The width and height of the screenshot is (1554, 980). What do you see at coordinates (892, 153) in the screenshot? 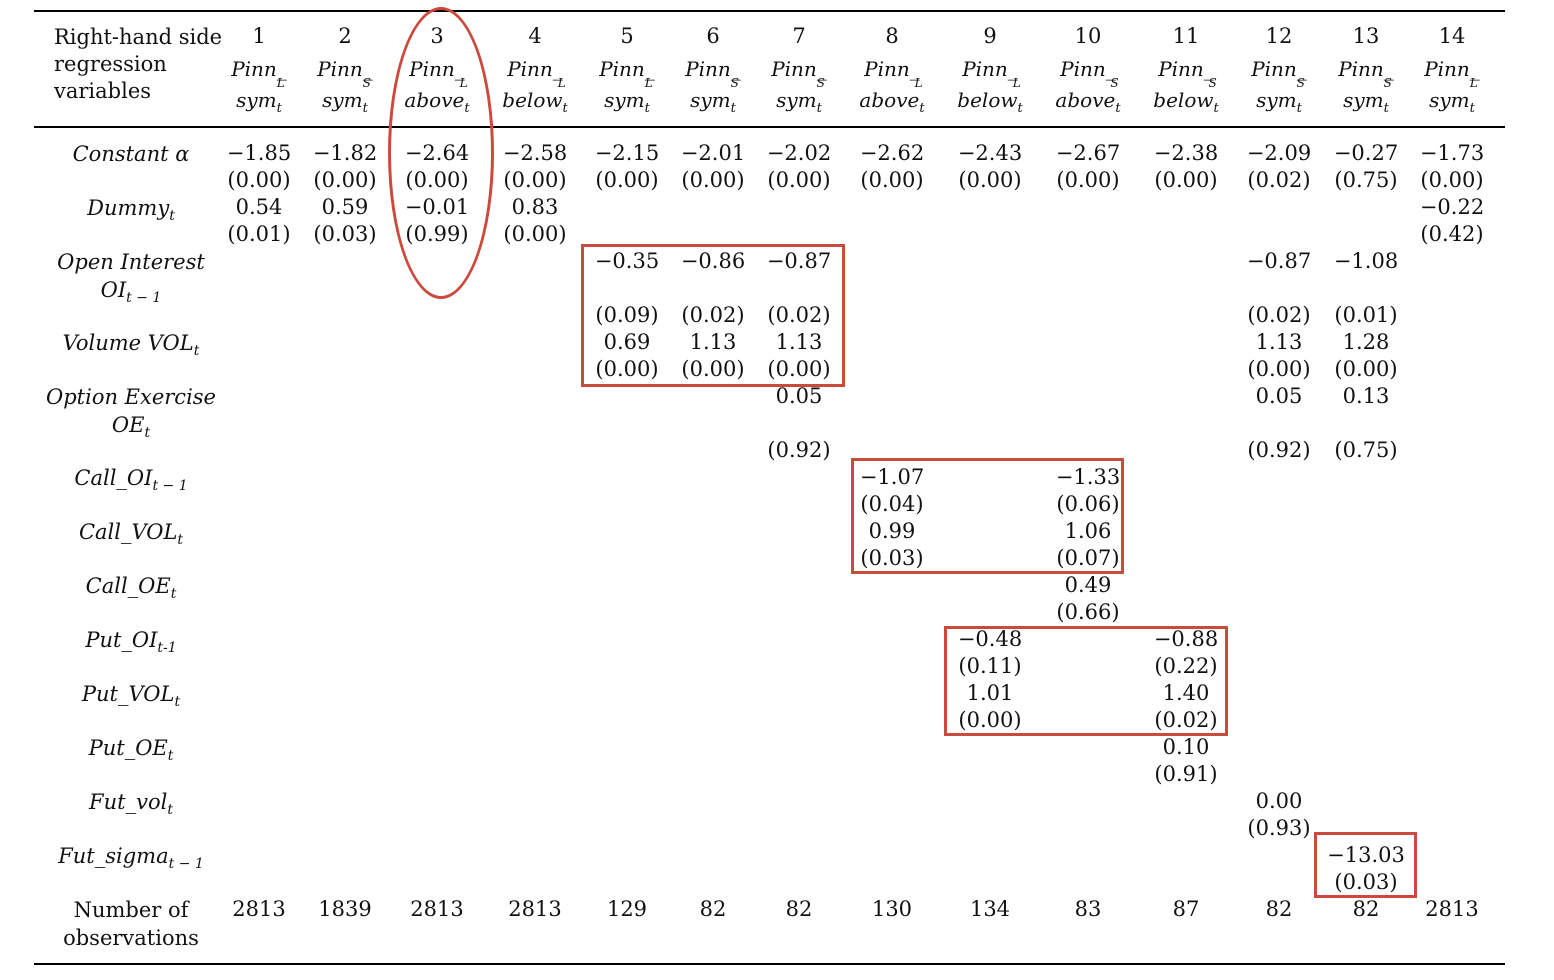
I see `coefficient-cell: −2.62` at bounding box center [892, 153].